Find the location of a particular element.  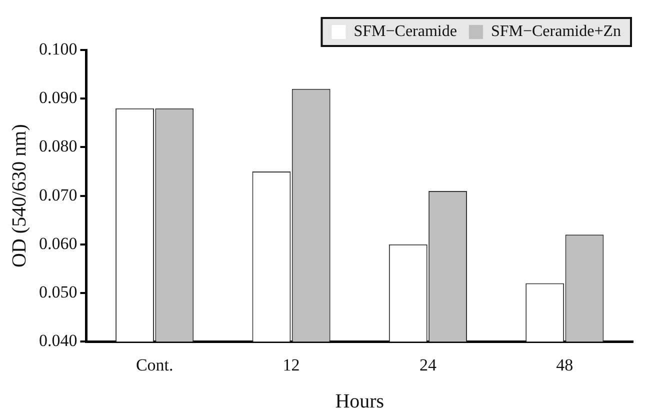

y-tick-label: 0.060 is located at coordinates (58, 243).